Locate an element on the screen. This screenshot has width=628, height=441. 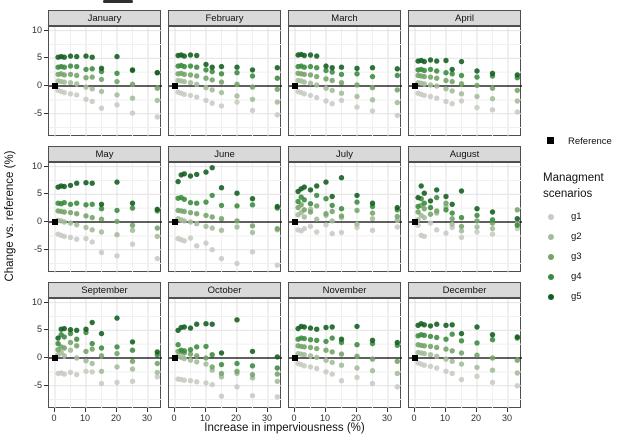
facet-label: October is located at coordinates (224, 290).